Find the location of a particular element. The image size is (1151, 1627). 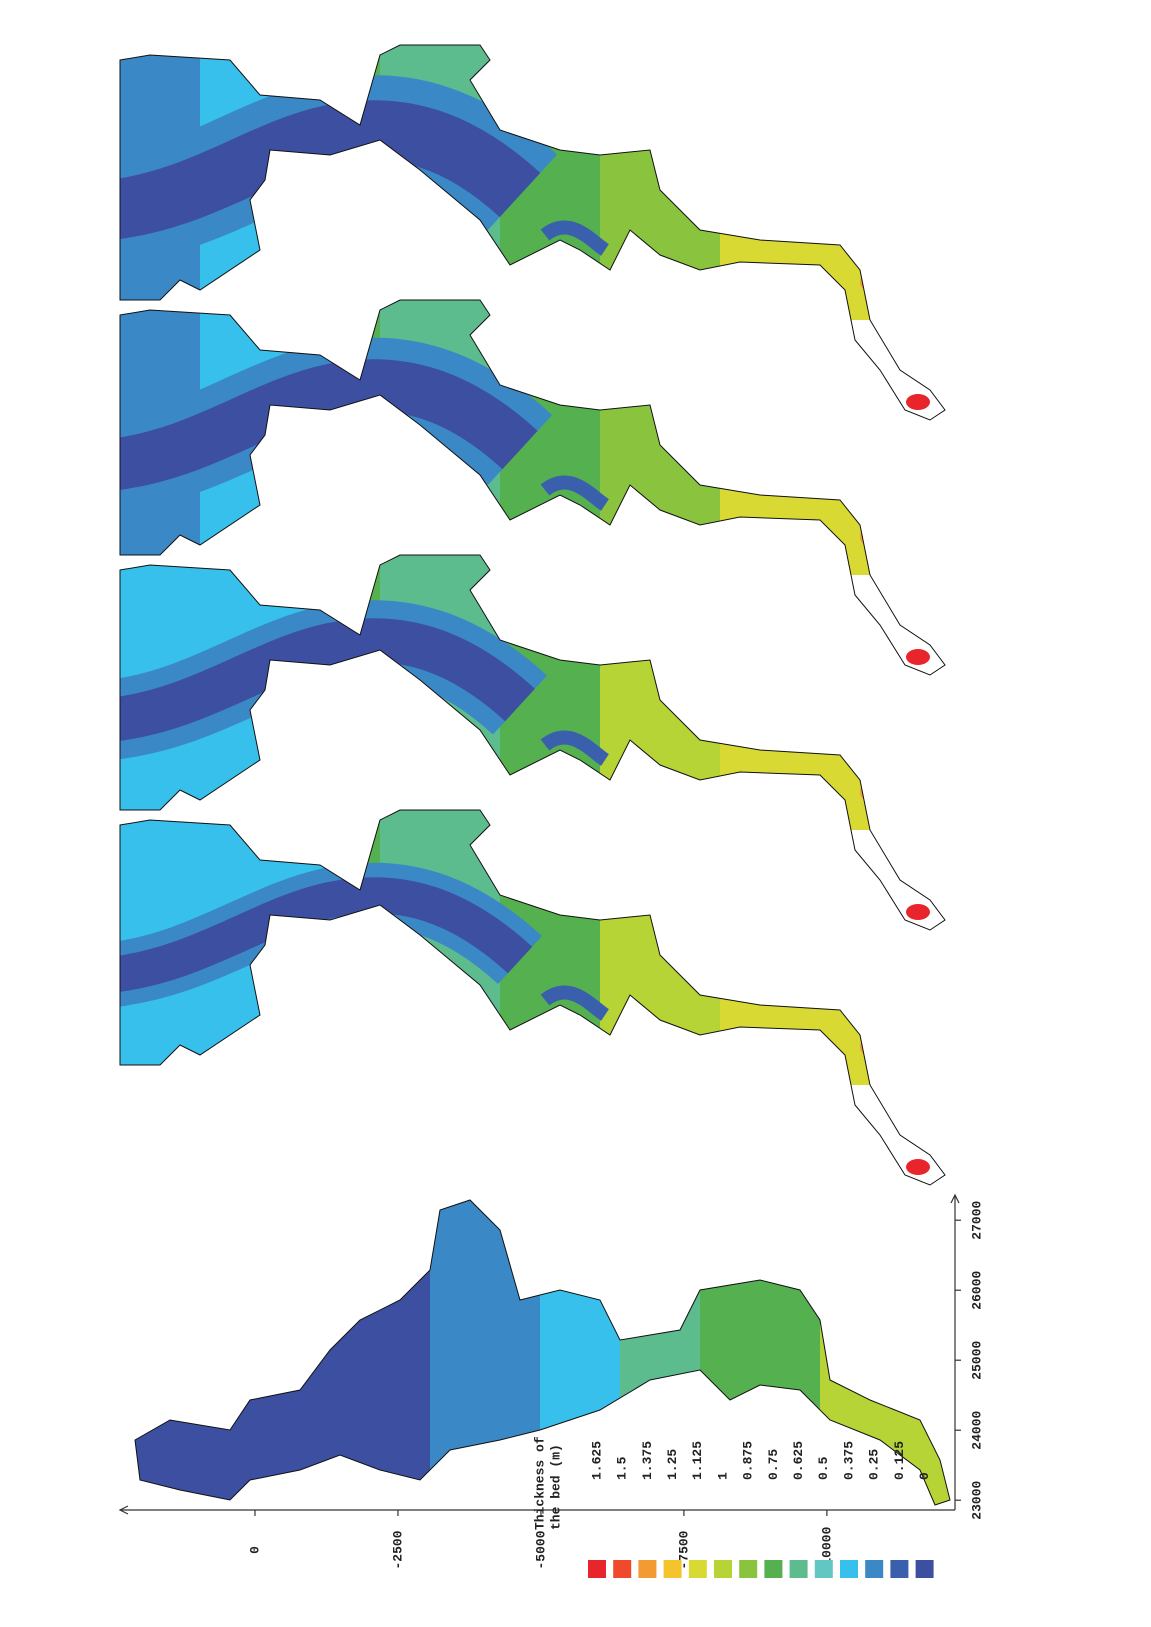

legend-label: 0.25 is located at coordinates (874, 1464).